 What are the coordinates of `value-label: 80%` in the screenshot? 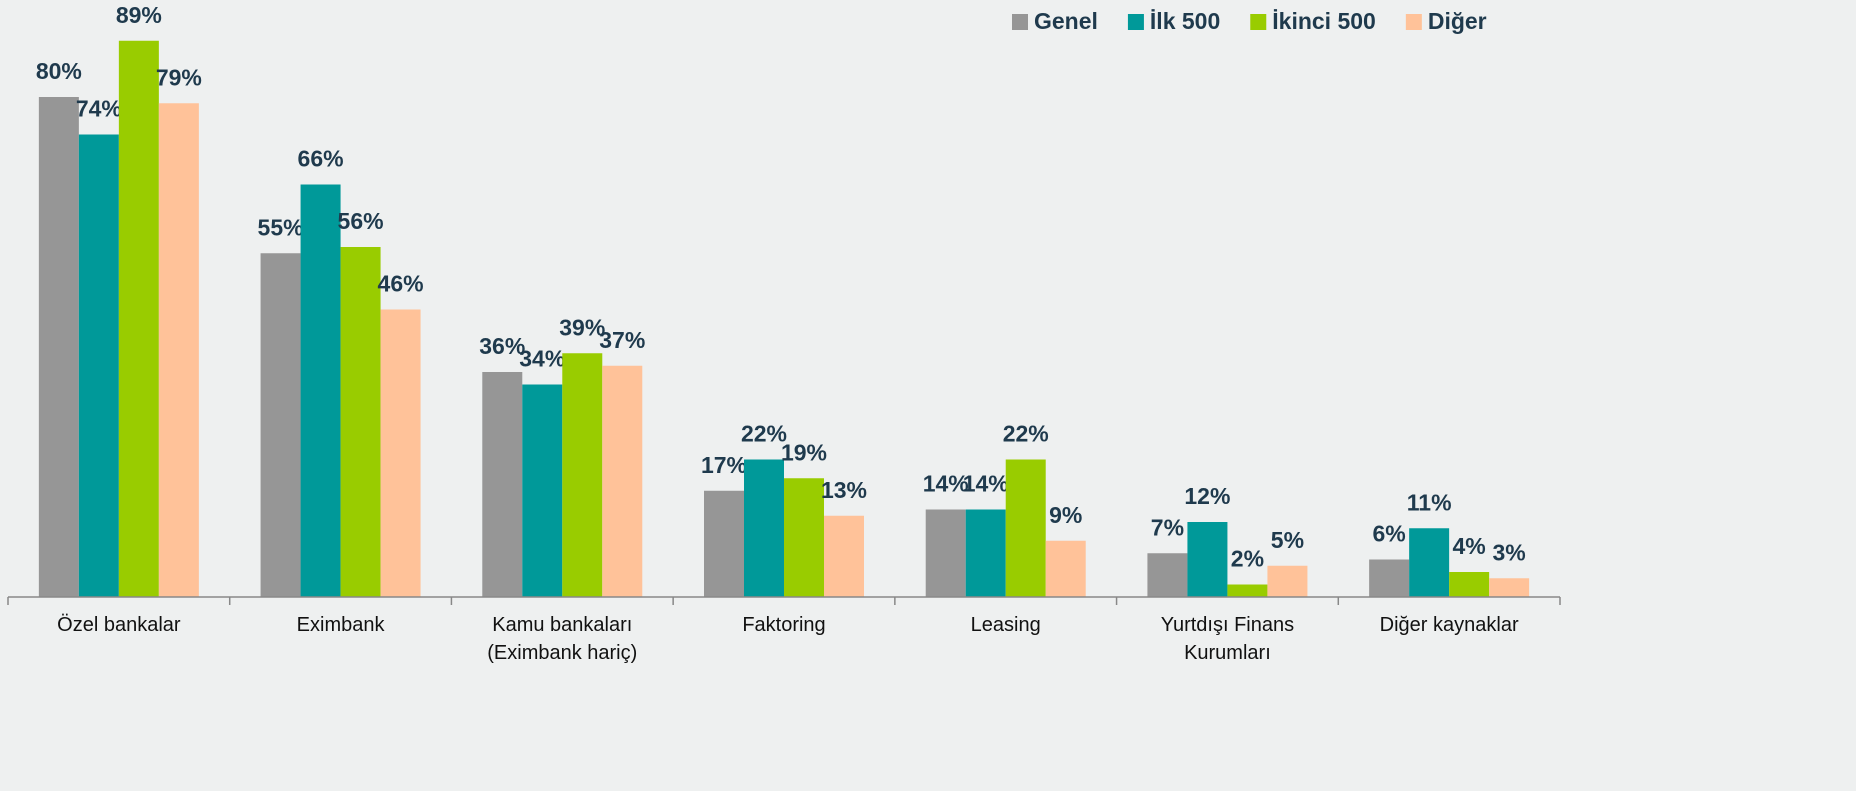 It's located at (59, 71).